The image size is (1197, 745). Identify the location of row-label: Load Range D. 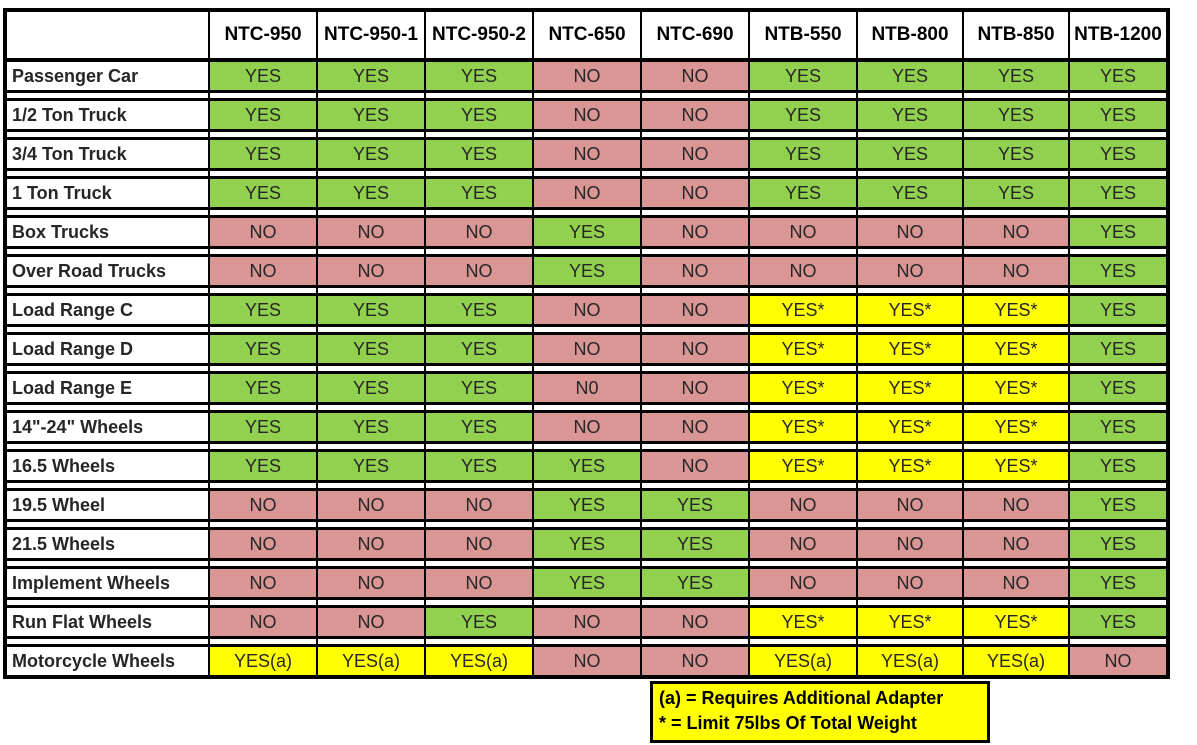
(107, 349).